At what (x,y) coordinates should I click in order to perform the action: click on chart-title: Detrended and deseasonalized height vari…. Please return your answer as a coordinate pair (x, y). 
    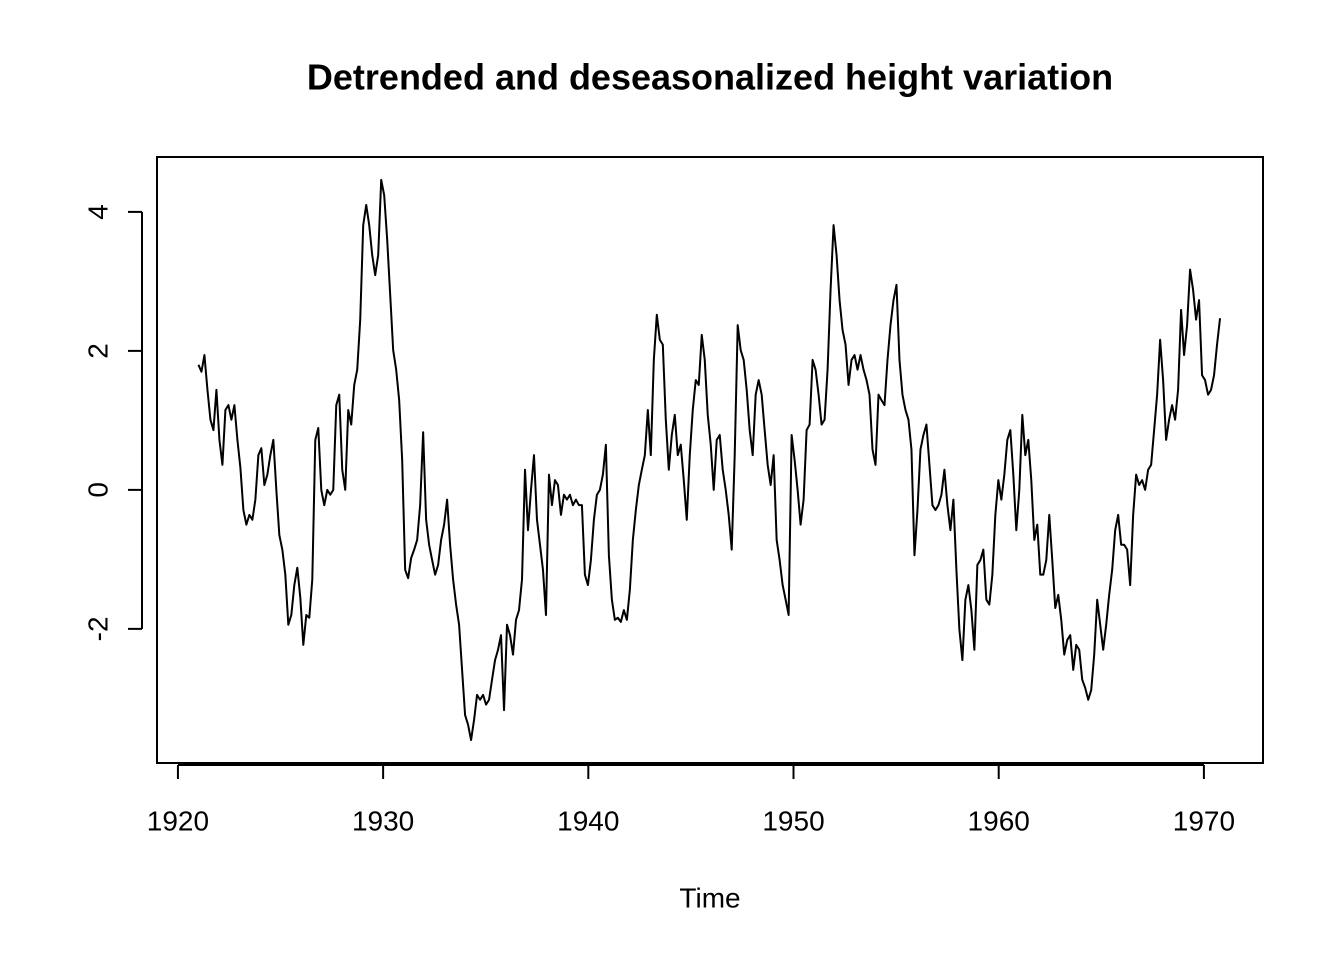
    Looking at the image, I should click on (710, 77).